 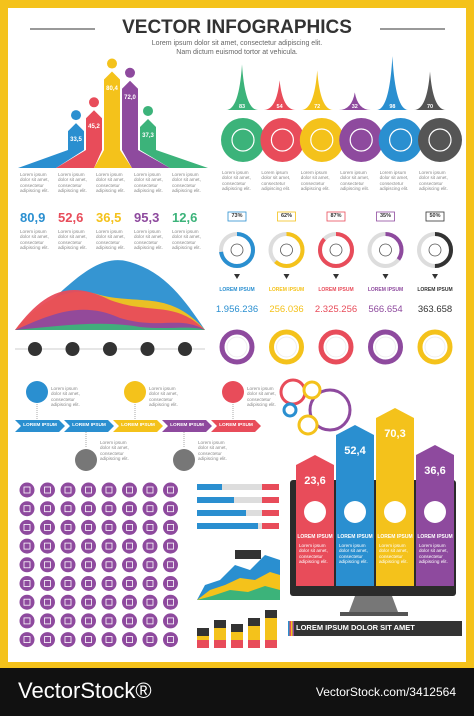 I want to click on arrow-value: 72,0, so click(x=130, y=97).